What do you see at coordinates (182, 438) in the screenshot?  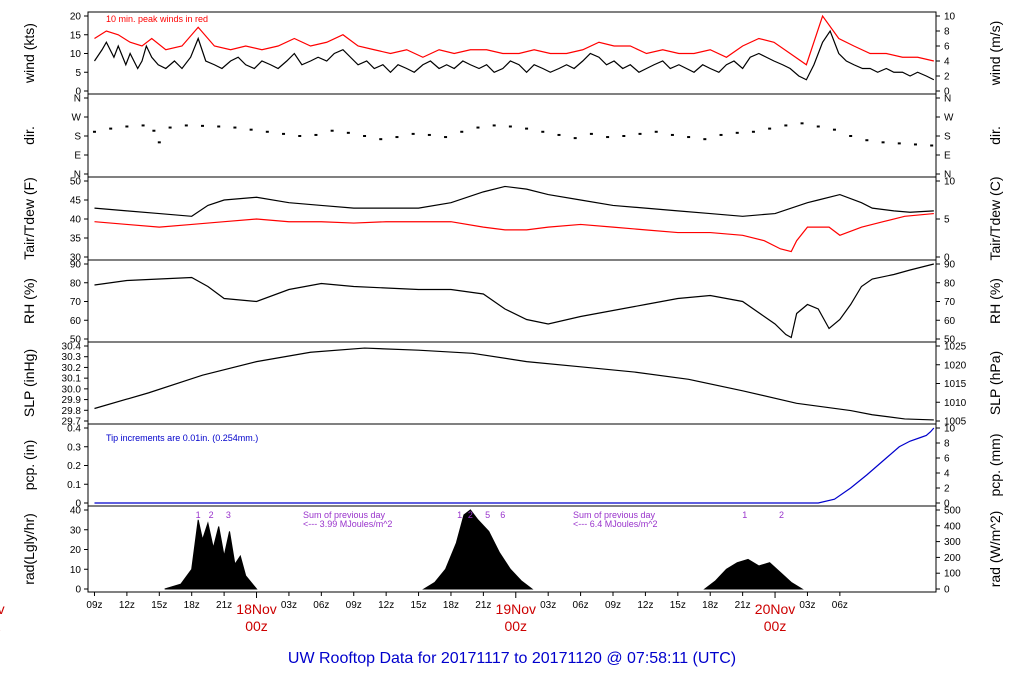 I see `annotation-pcp: Tip increments are 0.01in. (0.254mm.)` at bounding box center [182, 438].